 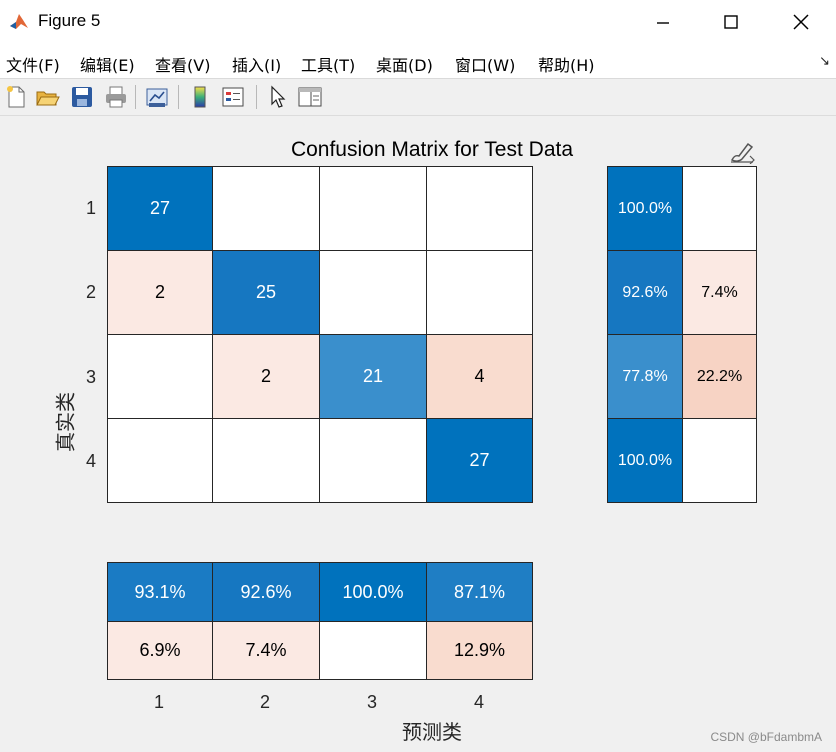 I want to click on row-tick-label: 3, so click(x=91, y=377).